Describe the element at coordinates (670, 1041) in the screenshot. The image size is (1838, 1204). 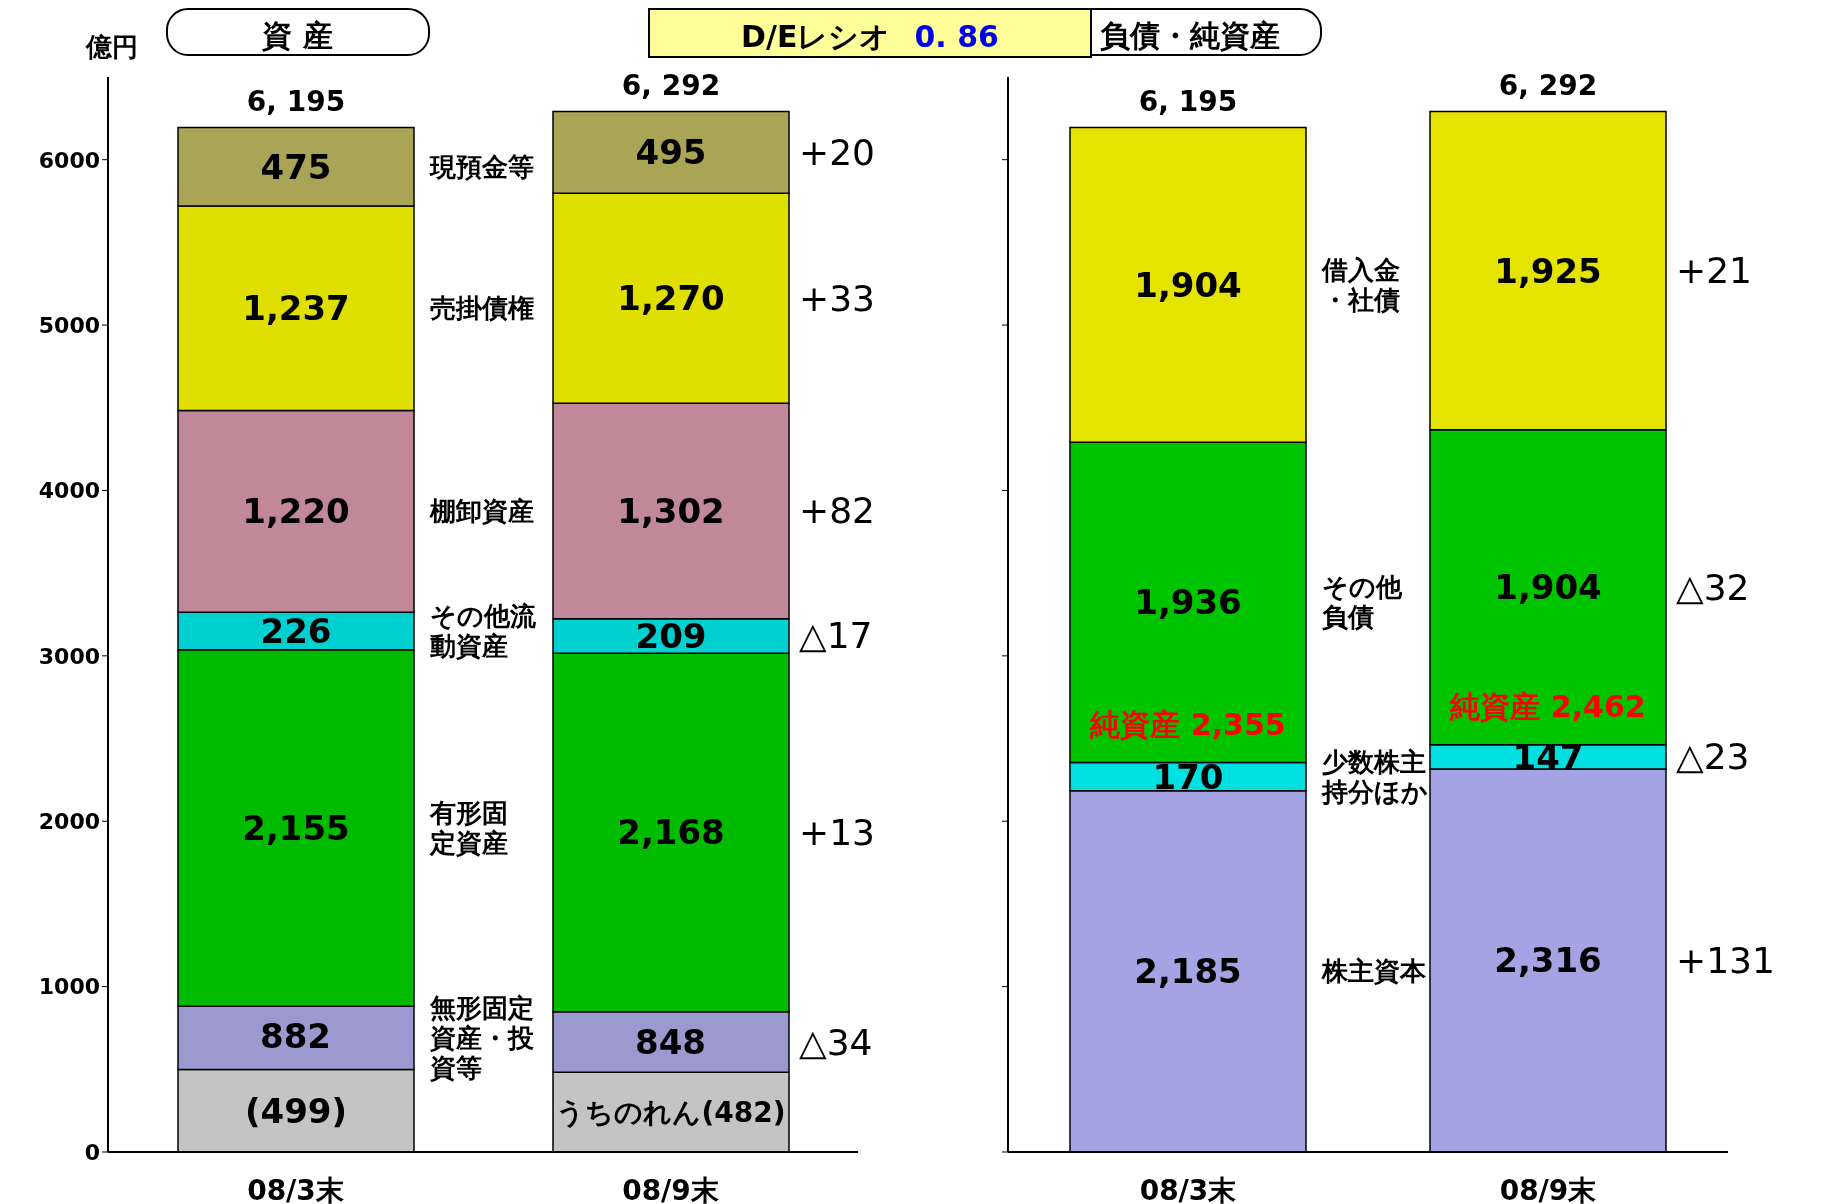
I see `annotation: 848` at that location.